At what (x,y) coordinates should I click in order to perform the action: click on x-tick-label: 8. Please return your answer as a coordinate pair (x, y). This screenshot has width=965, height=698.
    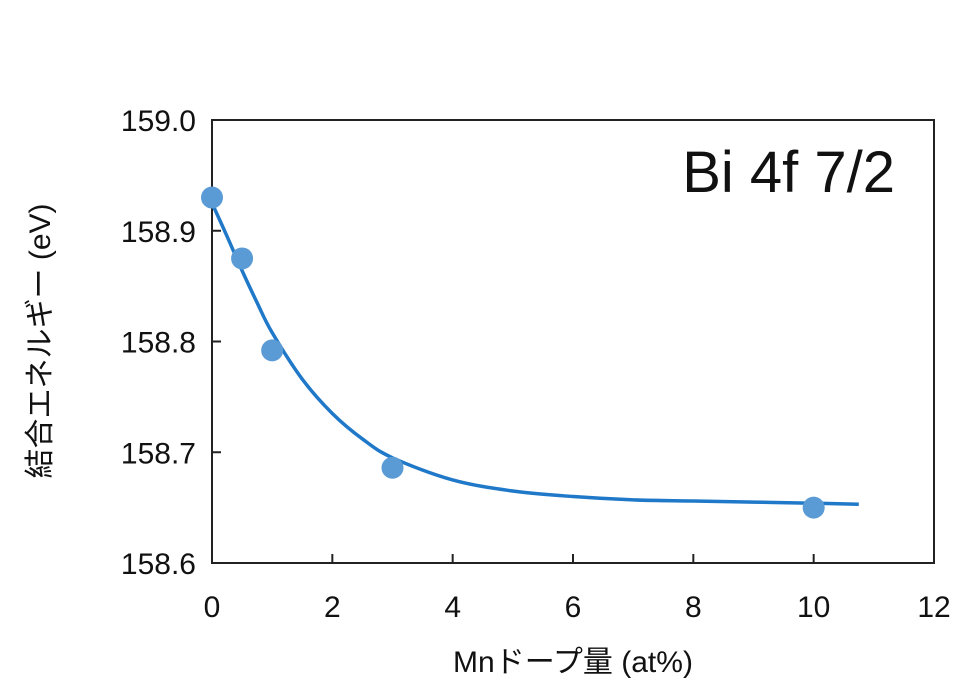
    Looking at the image, I should click on (693, 607).